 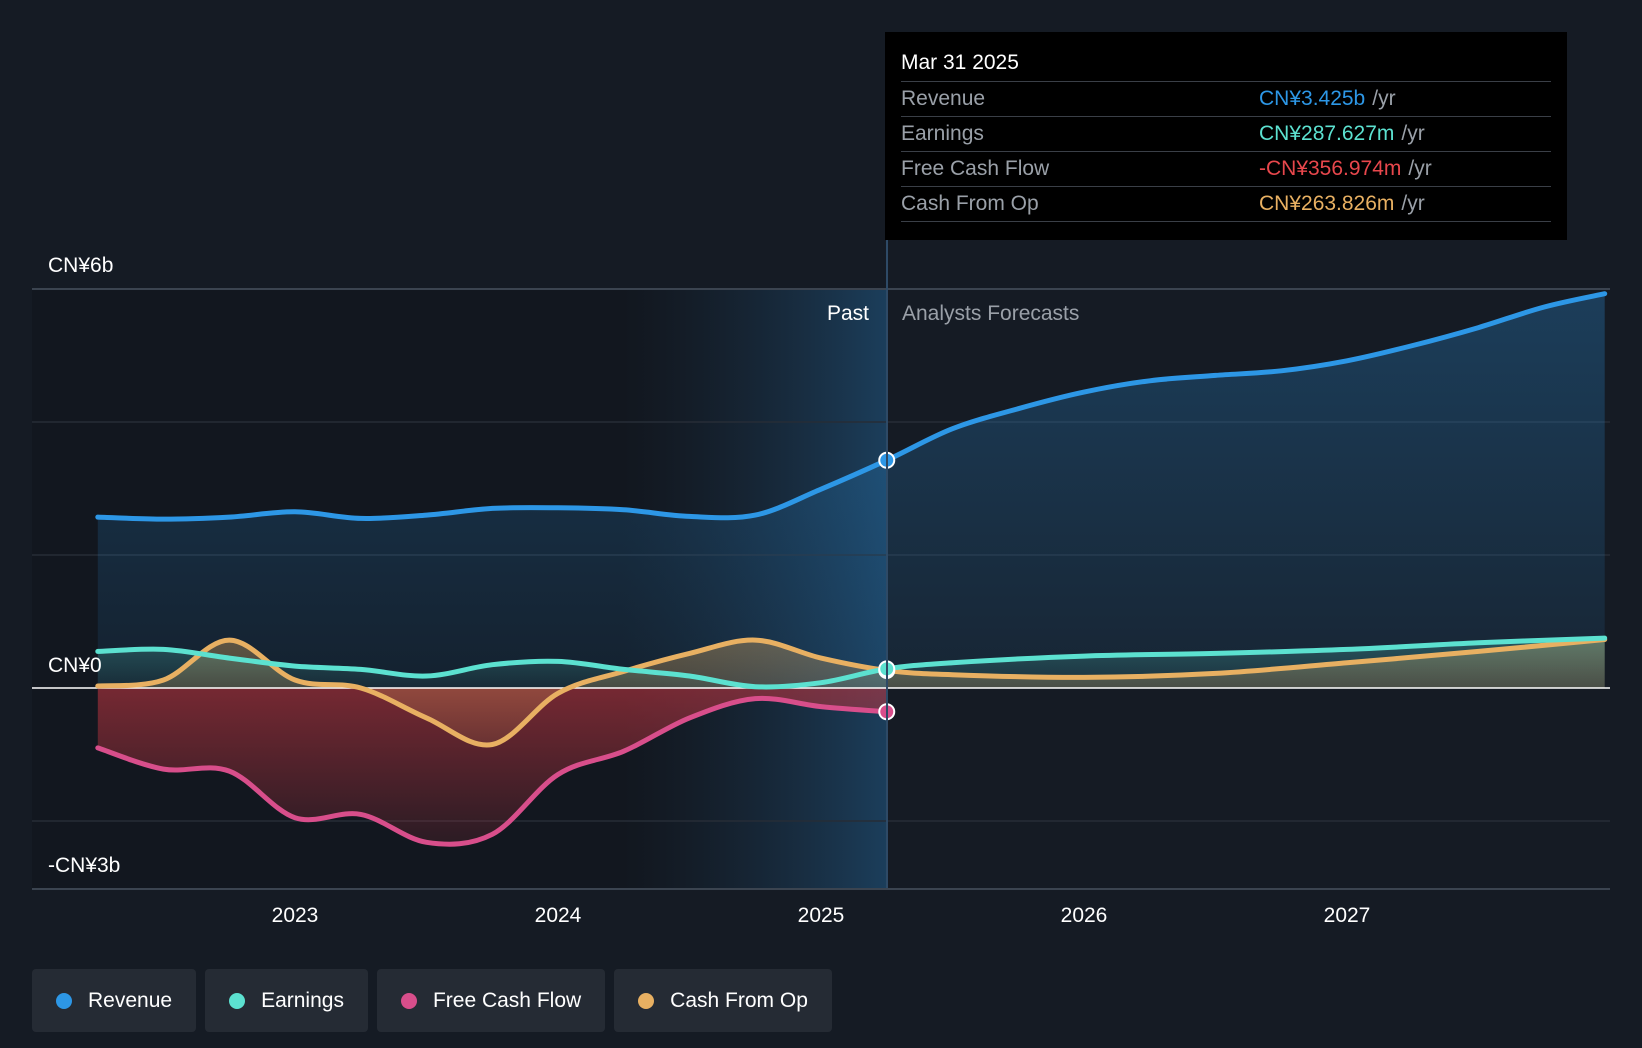 What do you see at coordinates (975, 168) in the screenshot?
I see `tooltip-label: Free Cash Flow` at bounding box center [975, 168].